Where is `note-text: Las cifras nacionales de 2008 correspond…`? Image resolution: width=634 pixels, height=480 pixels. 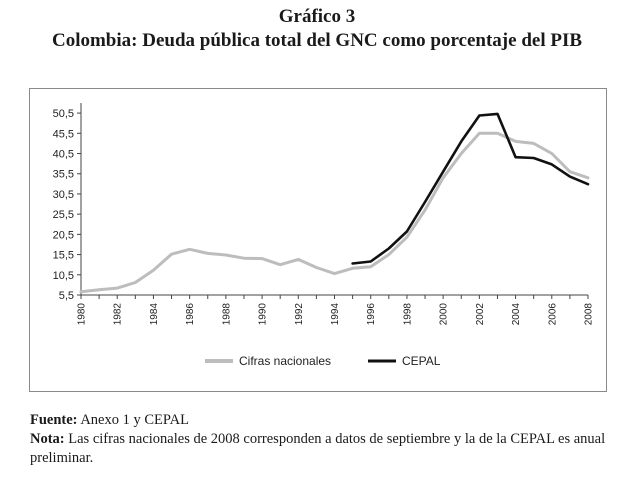
note-text: Las cifras nacionales de 2008 correspond… is located at coordinates (318, 448).